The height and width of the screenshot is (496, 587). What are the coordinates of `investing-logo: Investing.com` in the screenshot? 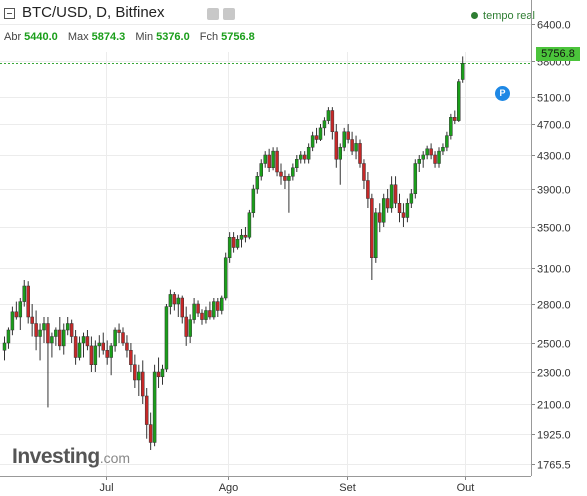 It's located at (71, 457).